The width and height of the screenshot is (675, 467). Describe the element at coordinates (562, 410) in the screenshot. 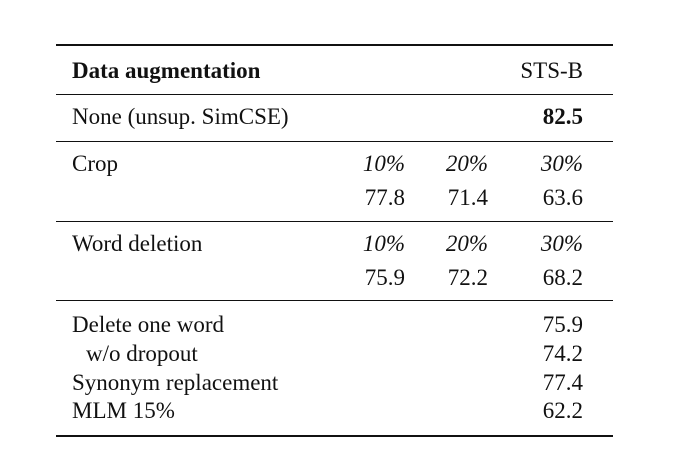

I see `other-value-mlm: 62.2` at that location.